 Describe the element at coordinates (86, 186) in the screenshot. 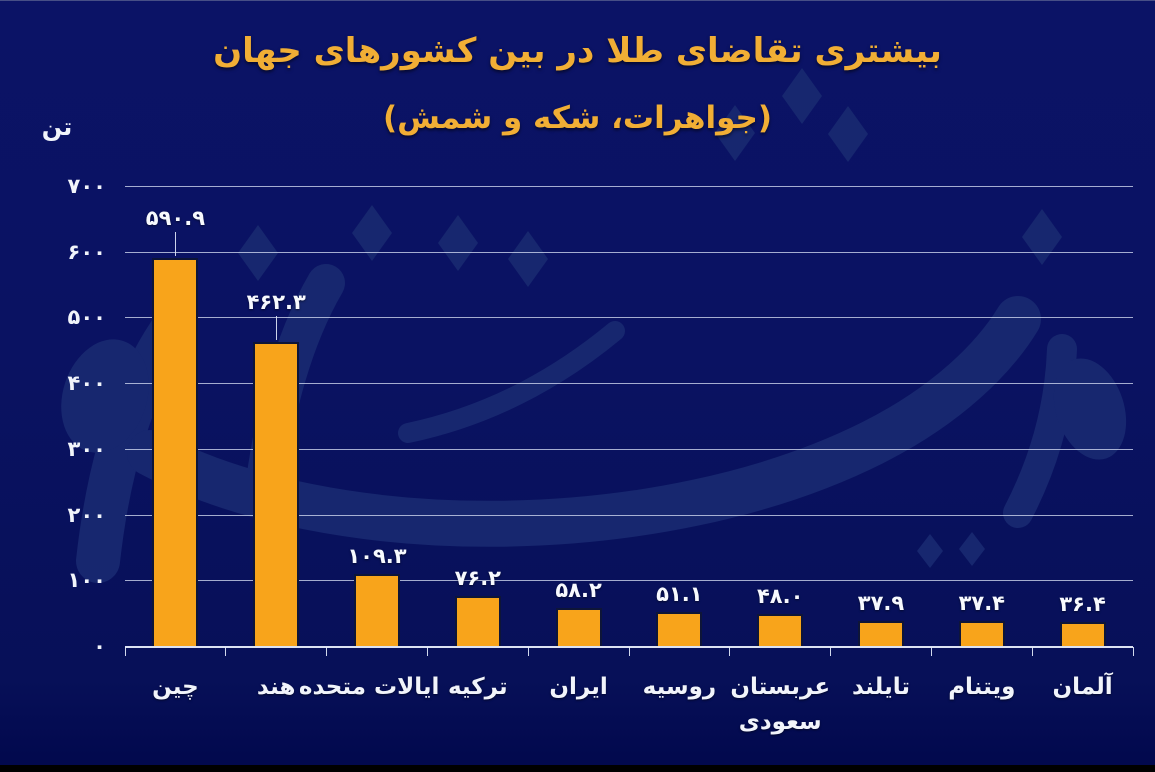

I see `y-tick-label: ۷۰۰` at that location.